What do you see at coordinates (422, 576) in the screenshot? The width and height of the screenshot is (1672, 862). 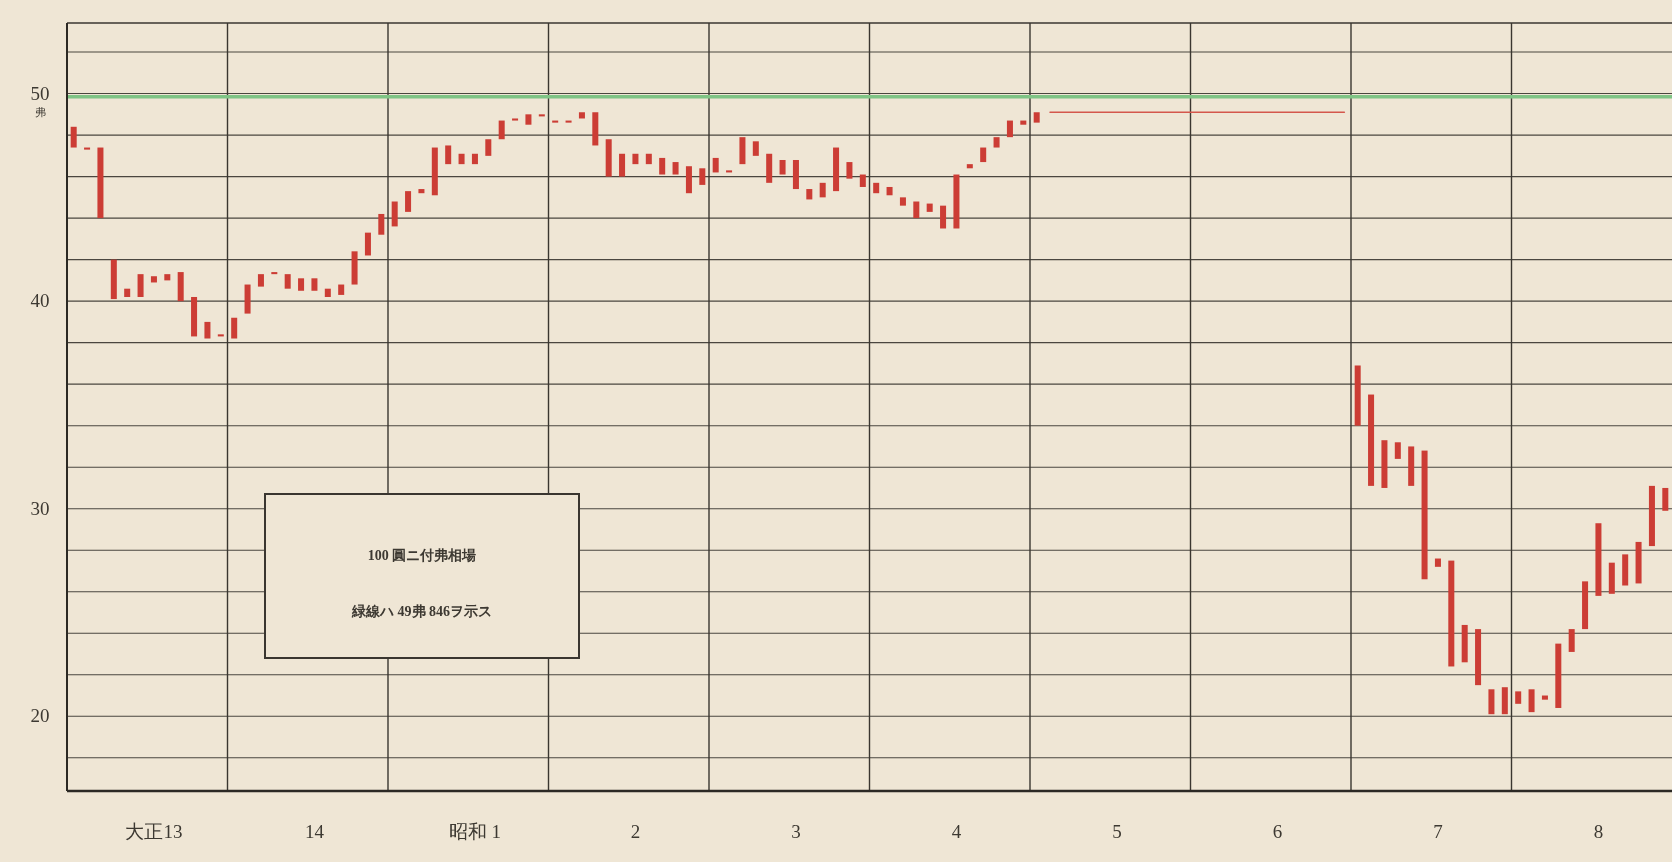 I see `note-box: 100 圓ニ付弗相場 緑線ハ 49弗 846ヲ示ス` at bounding box center [422, 576].